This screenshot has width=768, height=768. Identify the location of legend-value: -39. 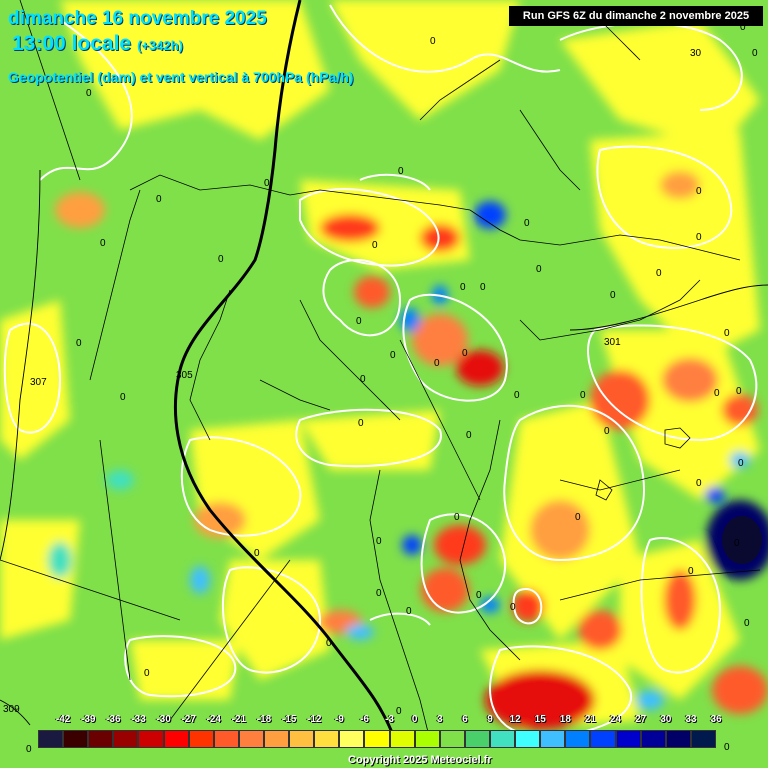
(88, 719).